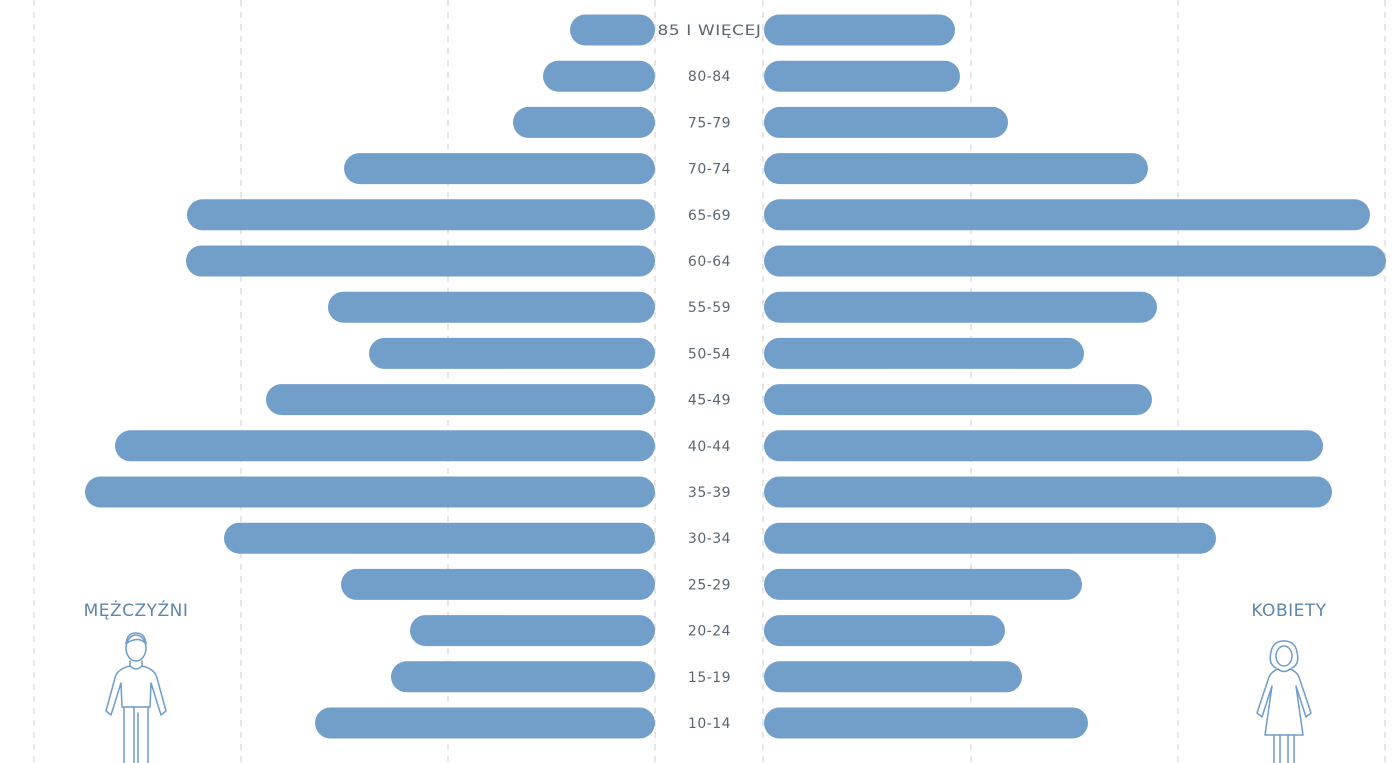 The image size is (1397, 763). What do you see at coordinates (709, 493) in the screenshot?
I see `age-group-label: 35-39` at bounding box center [709, 493].